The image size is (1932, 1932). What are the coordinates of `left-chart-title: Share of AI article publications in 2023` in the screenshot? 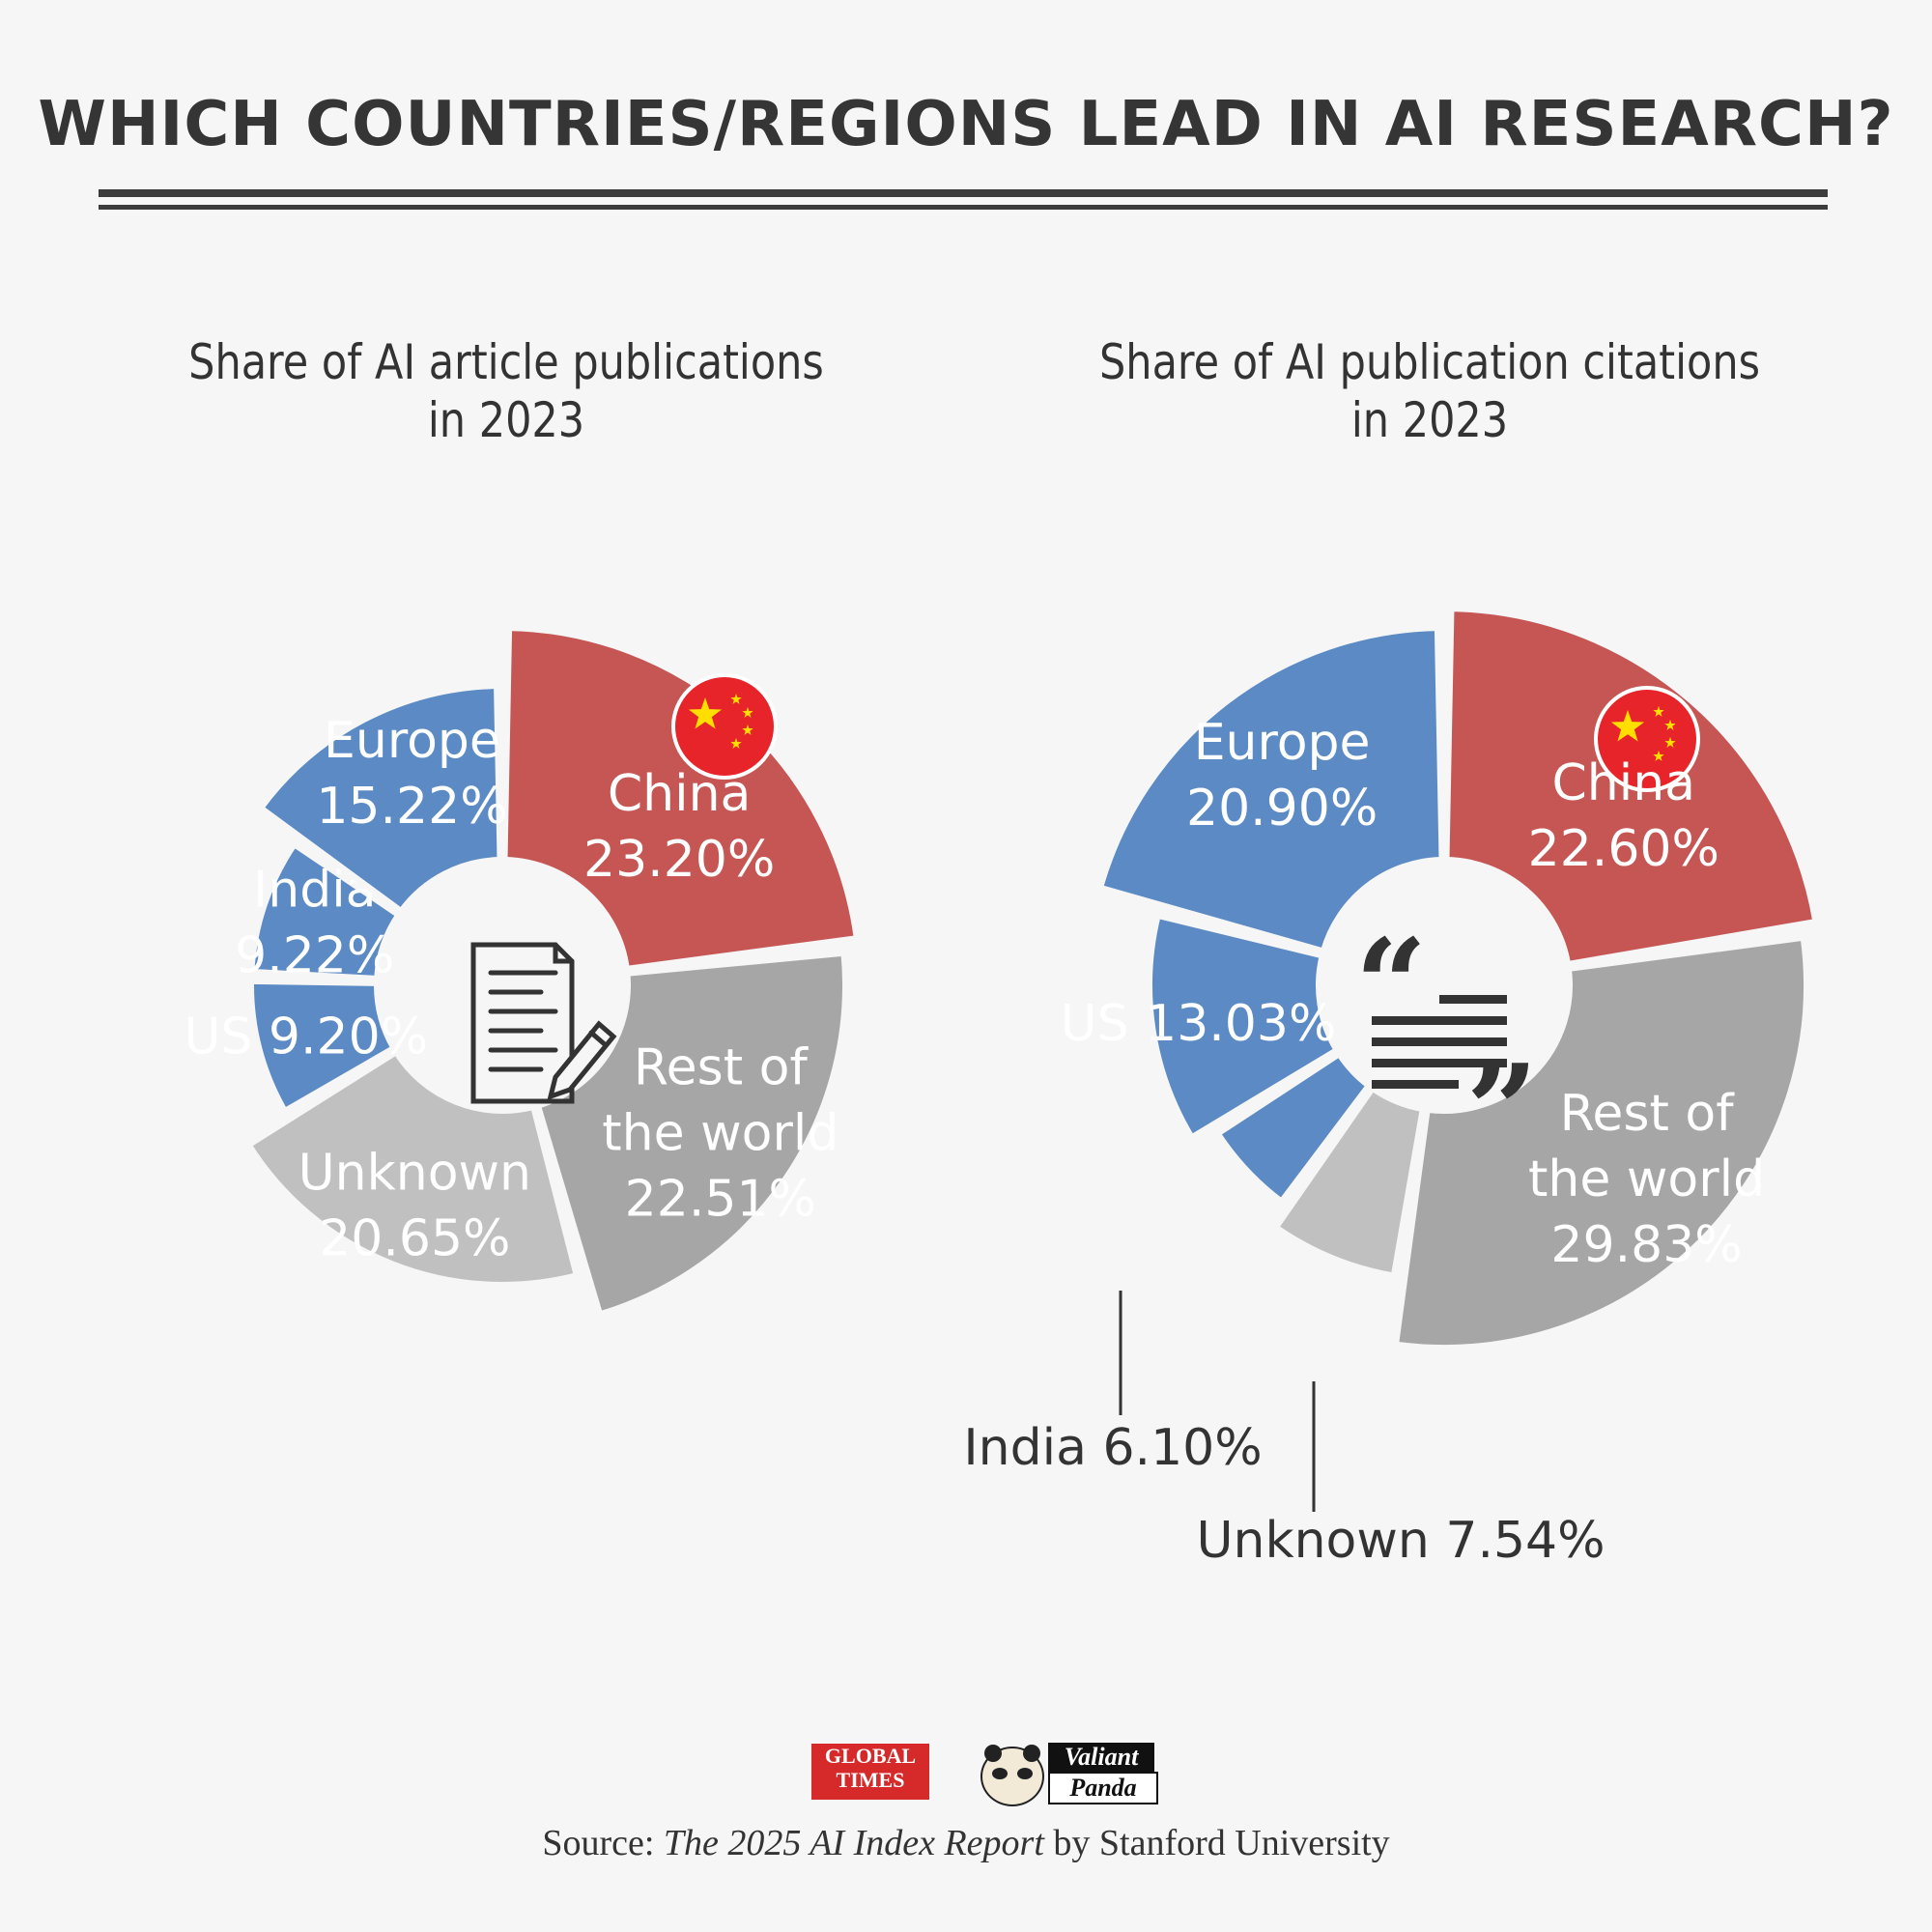 It's located at (506, 391).